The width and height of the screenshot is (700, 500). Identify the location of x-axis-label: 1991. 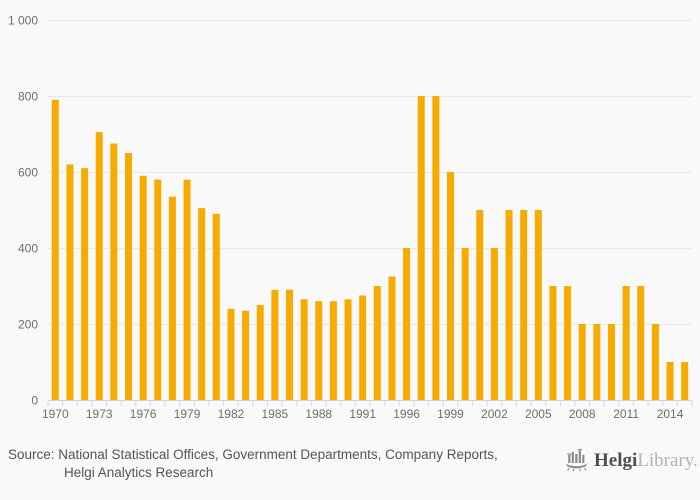
(362, 414).